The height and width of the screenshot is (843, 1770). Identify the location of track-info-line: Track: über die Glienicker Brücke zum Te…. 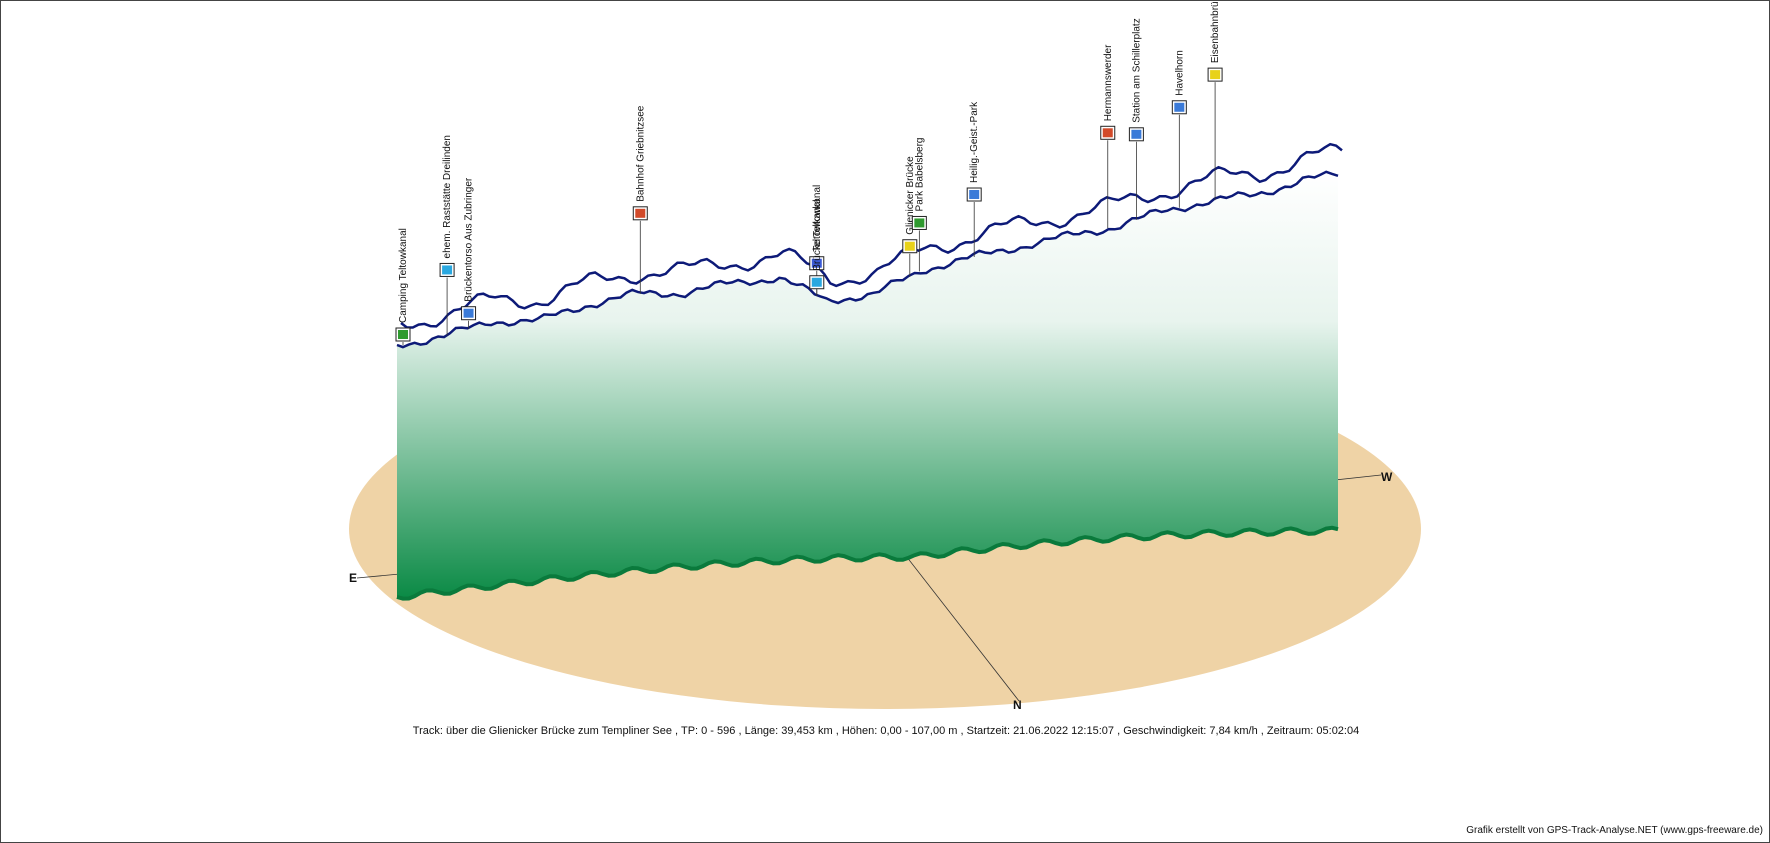
(885, 731).